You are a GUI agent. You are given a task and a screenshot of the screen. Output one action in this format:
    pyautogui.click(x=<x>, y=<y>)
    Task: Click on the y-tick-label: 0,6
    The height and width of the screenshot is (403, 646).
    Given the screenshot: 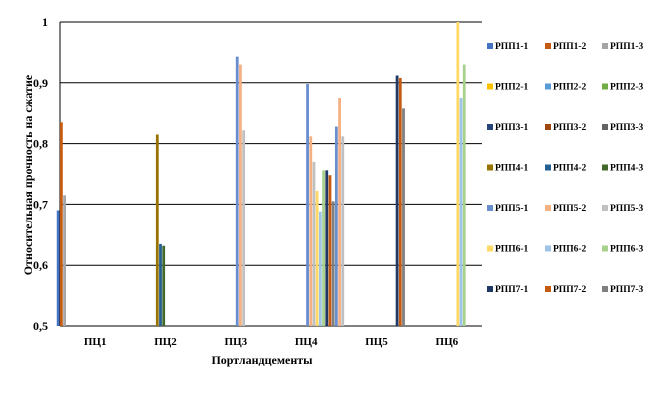 What is the action you would take?
    pyautogui.click(x=40, y=265)
    